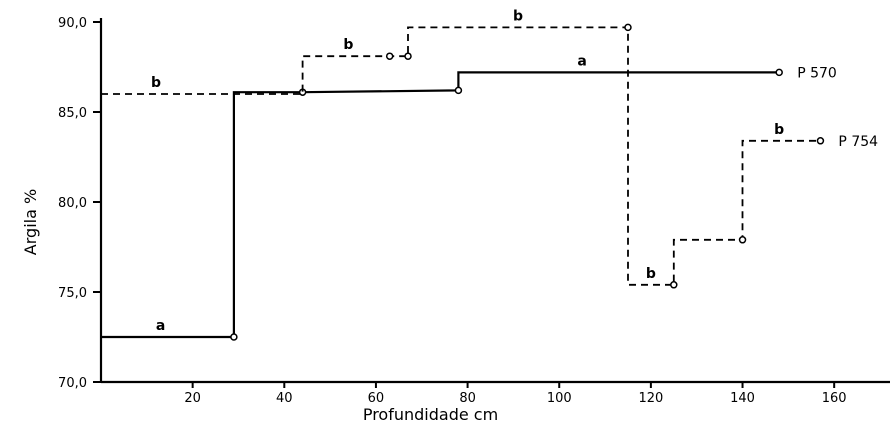 This screenshot has width=893, height=424. I want to click on series-label: P 754, so click(858, 142).